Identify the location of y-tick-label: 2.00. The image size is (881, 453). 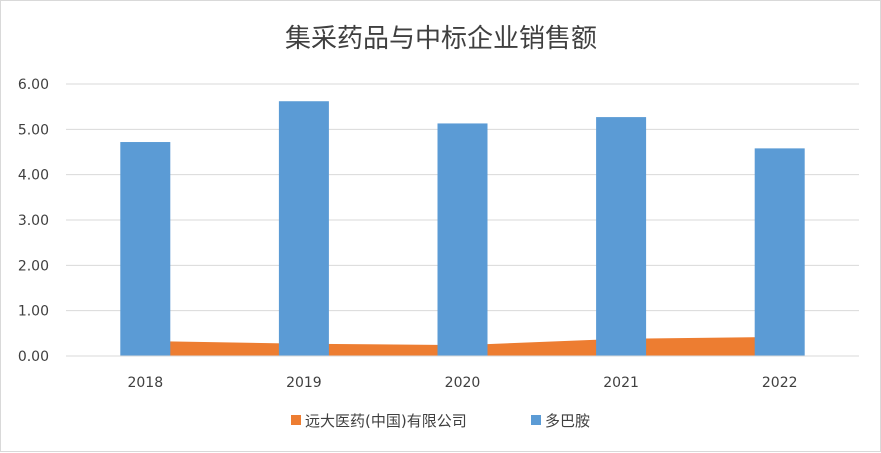
(33, 266).